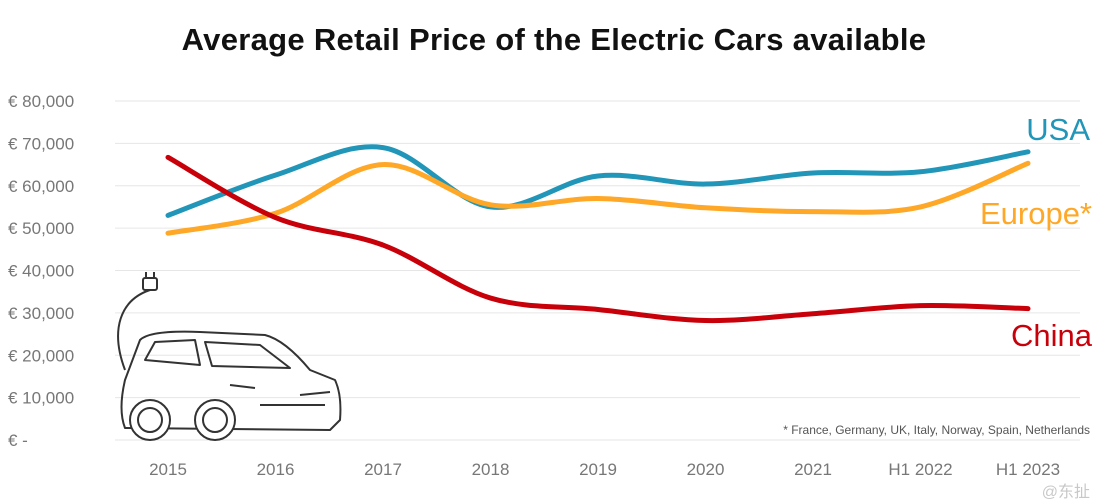  What do you see at coordinates (41, 101) in the screenshot?
I see `y-tick-label: € 80,000` at bounding box center [41, 101].